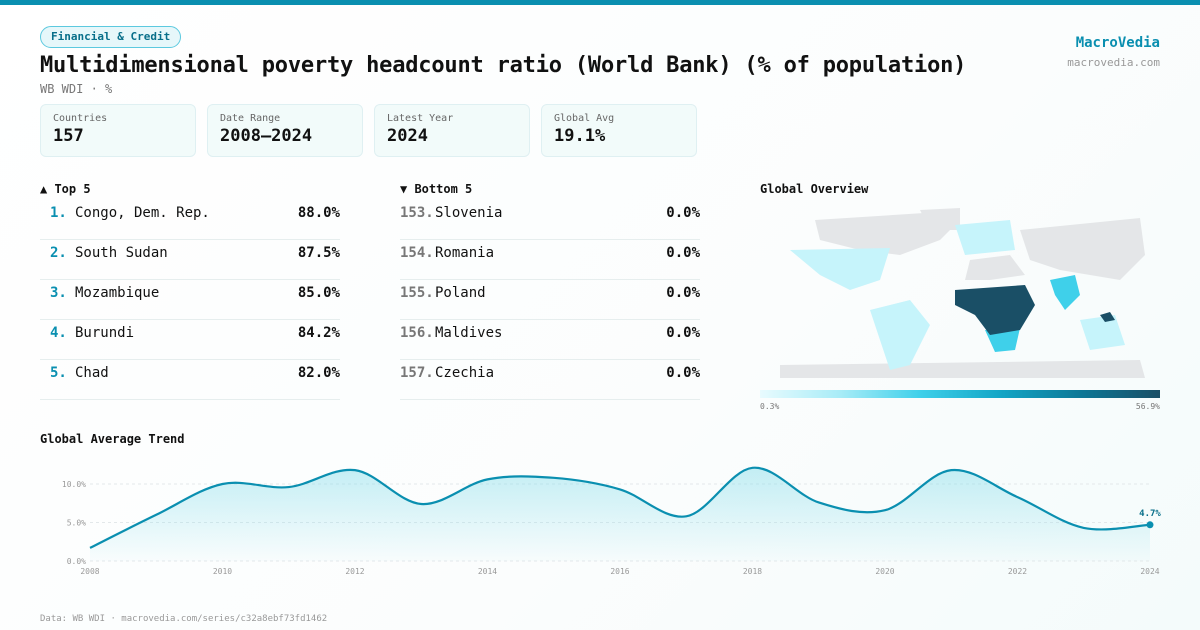 The width and height of the screenshot is (1200, 630). Describe the element at coordinates (550, 260) in the screenshot. I see `list-item: 154. Romania 0.0%` at that location.